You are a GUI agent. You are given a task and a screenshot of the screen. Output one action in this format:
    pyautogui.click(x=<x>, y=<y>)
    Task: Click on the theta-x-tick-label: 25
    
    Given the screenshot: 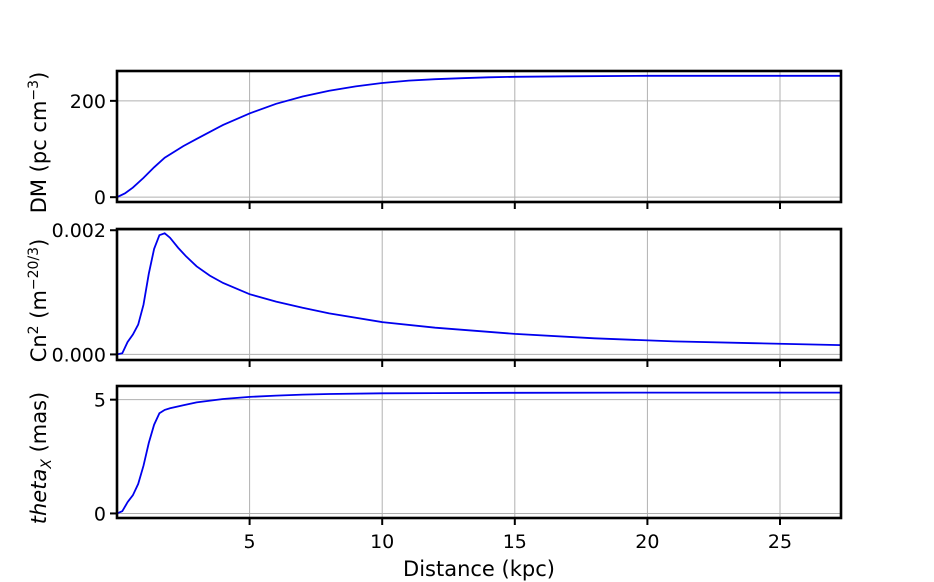 What is the action you would take?
    pyautogui.click(x=780, y=542)
    